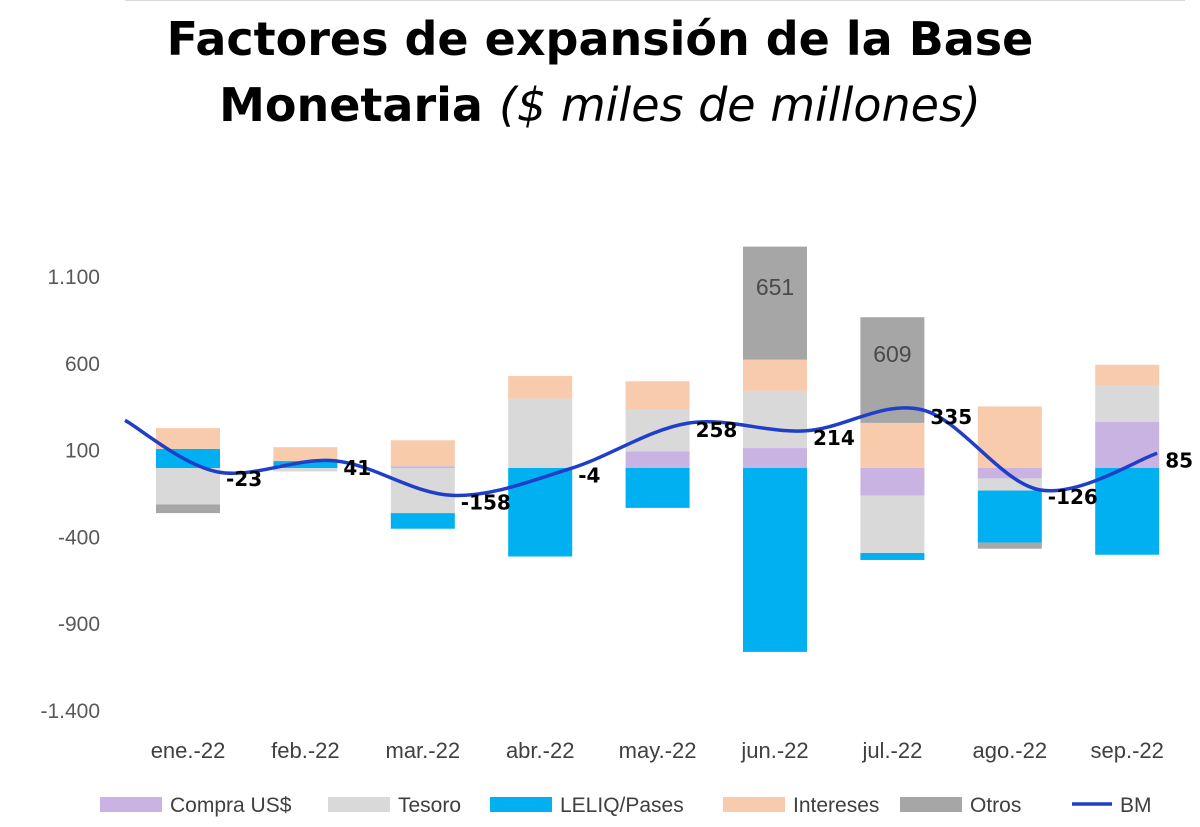  What do you see at coordinates (1127, 750) in the screenshot?
I see `x-category-label: sep.-22` at bounding box center [1127, 750].